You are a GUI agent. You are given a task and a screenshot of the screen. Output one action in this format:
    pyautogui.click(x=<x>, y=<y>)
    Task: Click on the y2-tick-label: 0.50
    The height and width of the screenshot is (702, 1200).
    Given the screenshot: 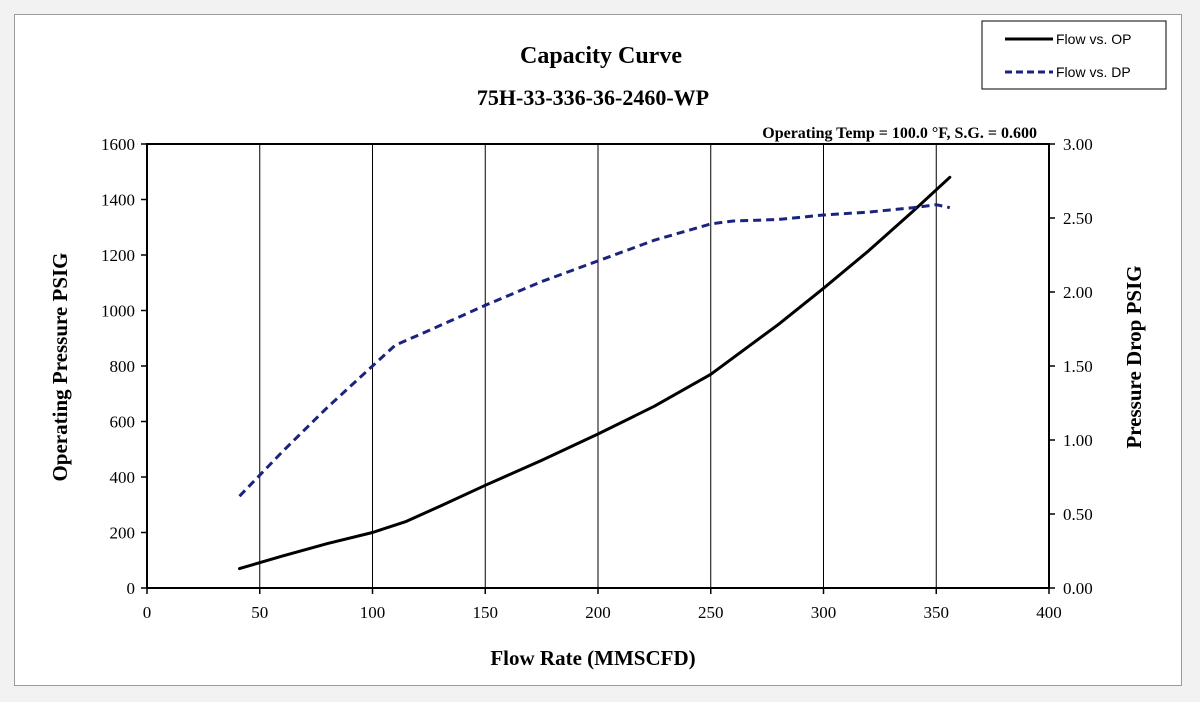 What is the action you would take?
    pyautogui.click(x=1078, y=514)
    